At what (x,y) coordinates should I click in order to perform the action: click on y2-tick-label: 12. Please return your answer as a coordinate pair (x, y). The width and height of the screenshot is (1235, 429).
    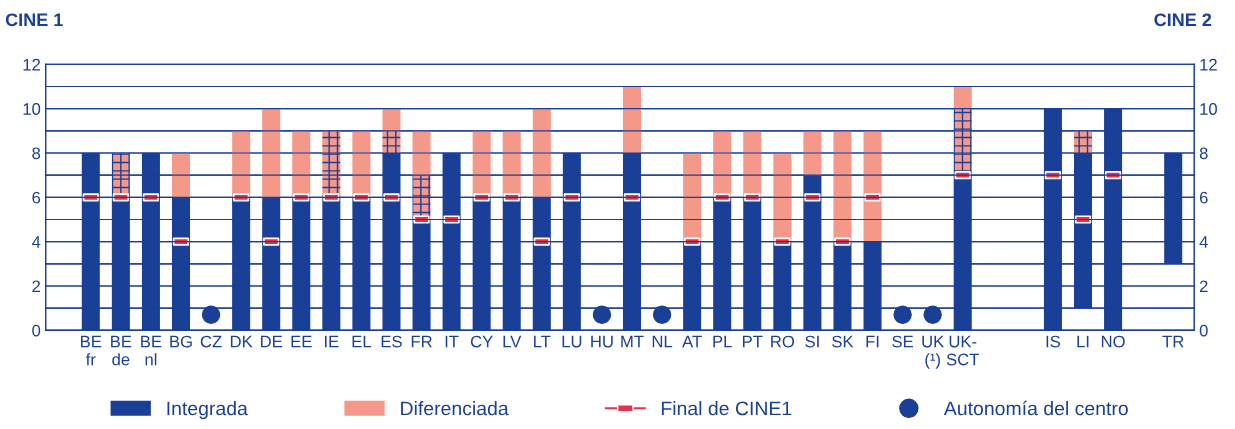
    Looking at the image, I should click on (1208, 64).